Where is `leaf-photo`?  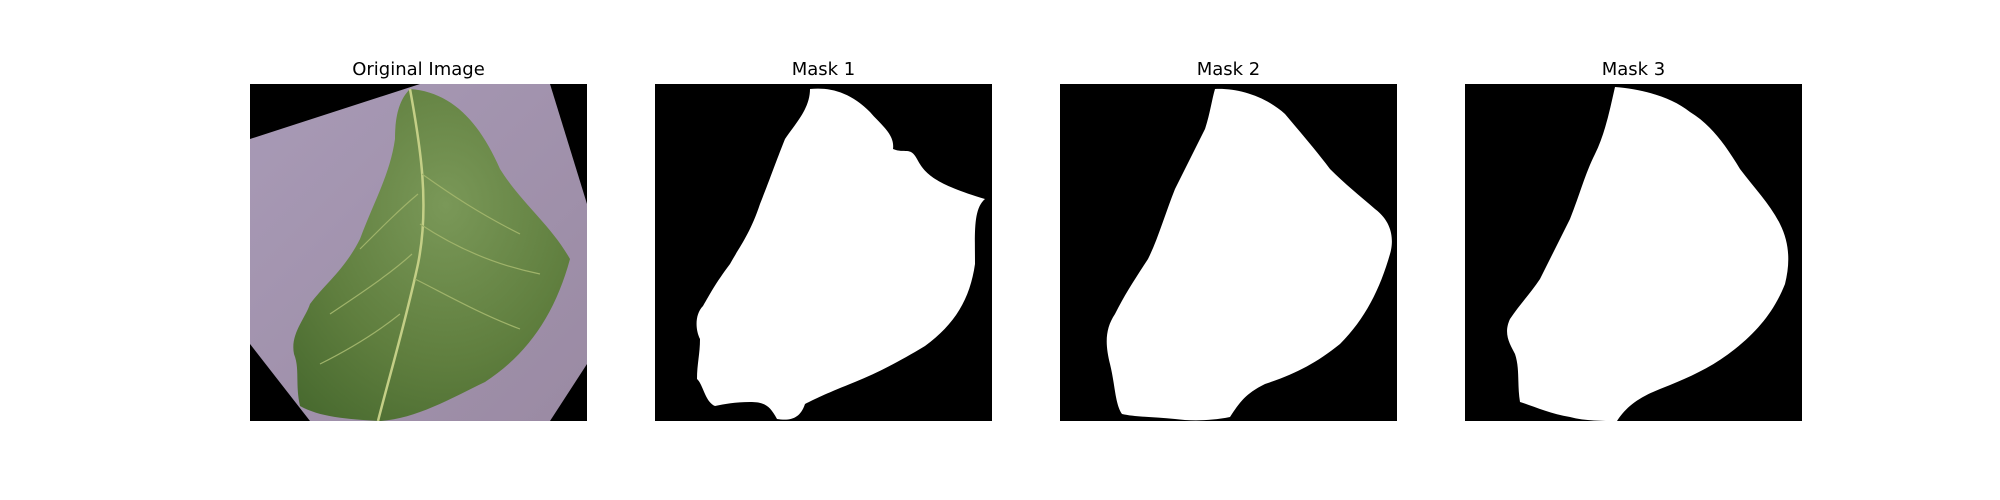 leaf-photo is located at coordinates (418, 252).